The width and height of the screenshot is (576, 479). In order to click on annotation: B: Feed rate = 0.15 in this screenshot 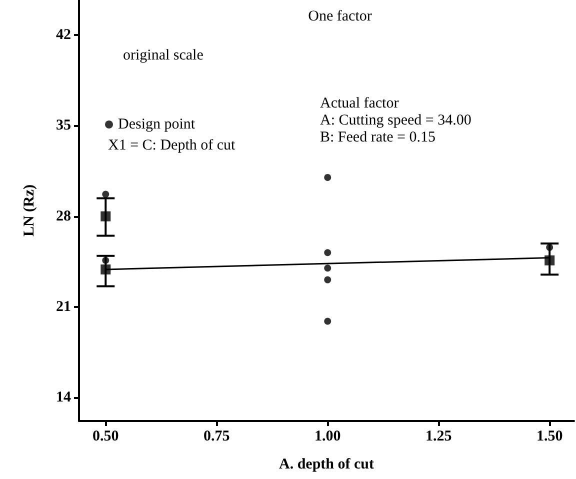, I will do `click(378, 138)`.